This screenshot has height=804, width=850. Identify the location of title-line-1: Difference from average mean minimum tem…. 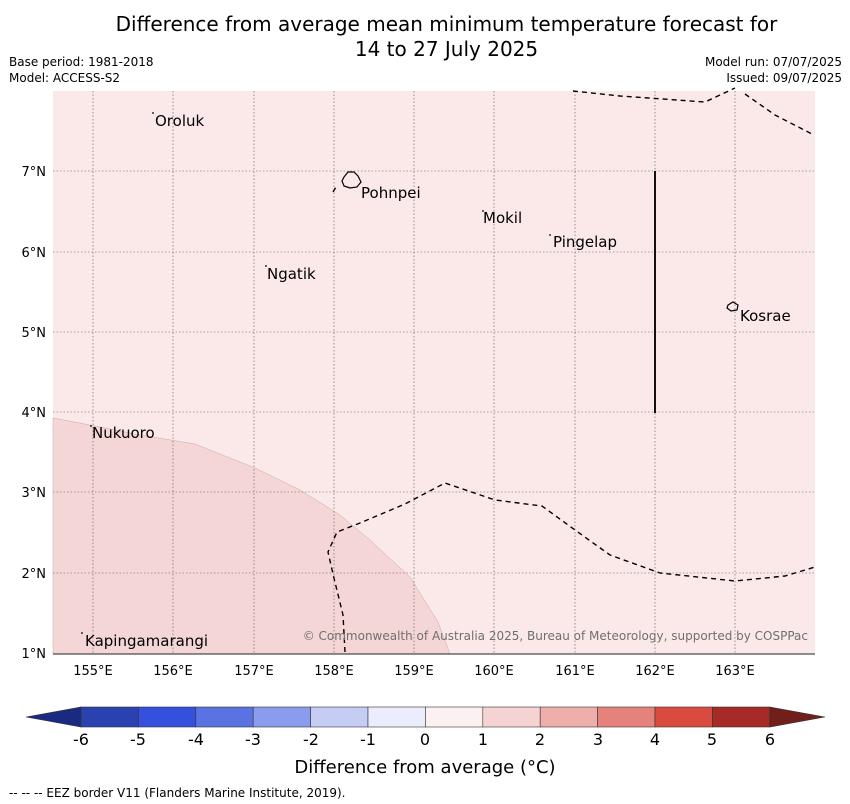
(446, 24).